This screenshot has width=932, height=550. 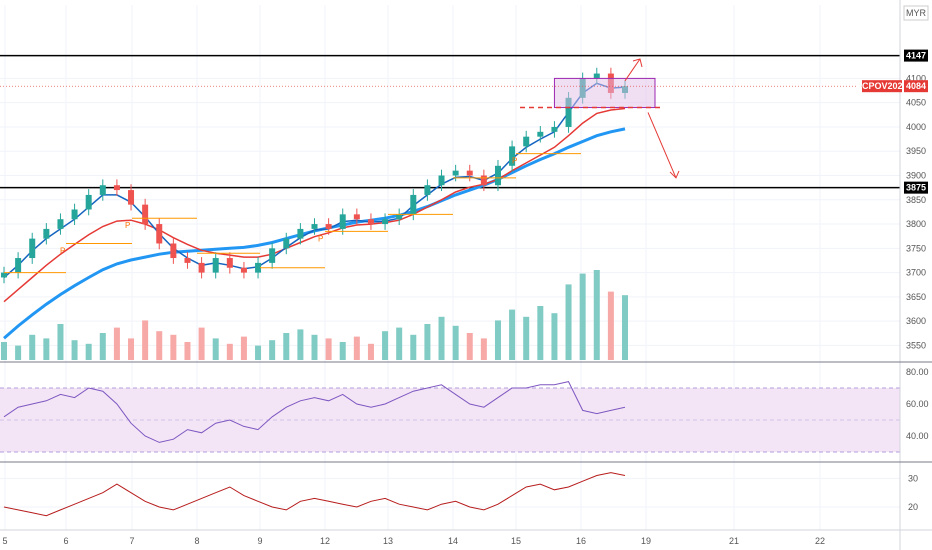 What do you see at coordinates (453, 541) in the screenshot?
I see `x-tick-label: 14` at bounding box center [453, 541].